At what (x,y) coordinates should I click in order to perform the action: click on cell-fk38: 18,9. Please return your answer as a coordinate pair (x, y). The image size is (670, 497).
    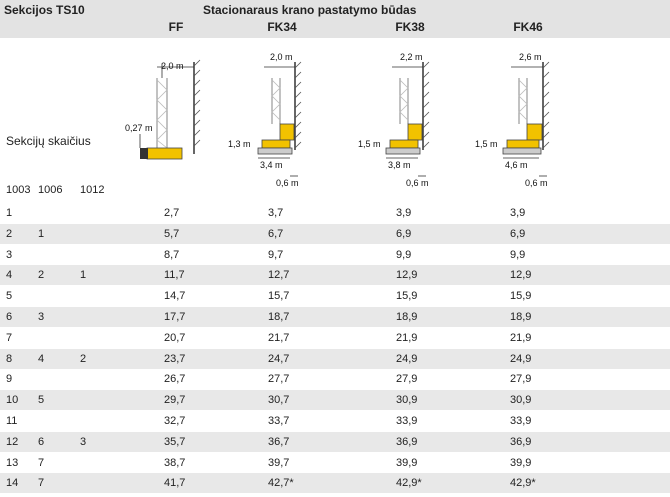
    Looking at the image, I should click on (407, 317).